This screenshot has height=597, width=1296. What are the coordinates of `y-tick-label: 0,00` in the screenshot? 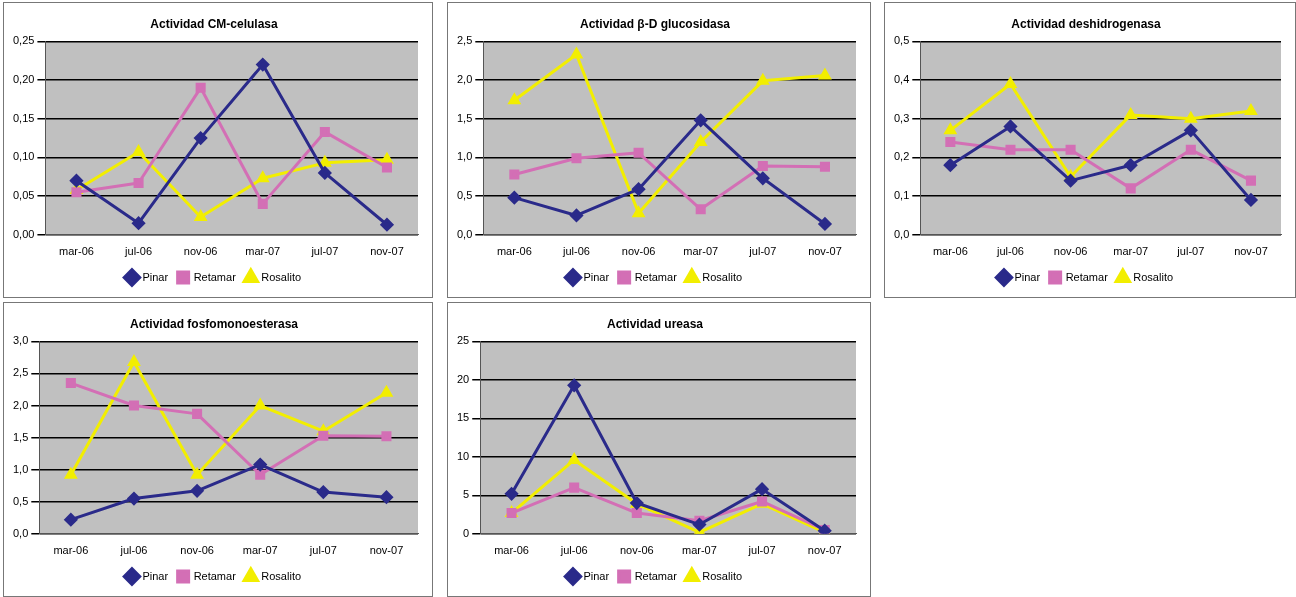 It's located at (23, 233).